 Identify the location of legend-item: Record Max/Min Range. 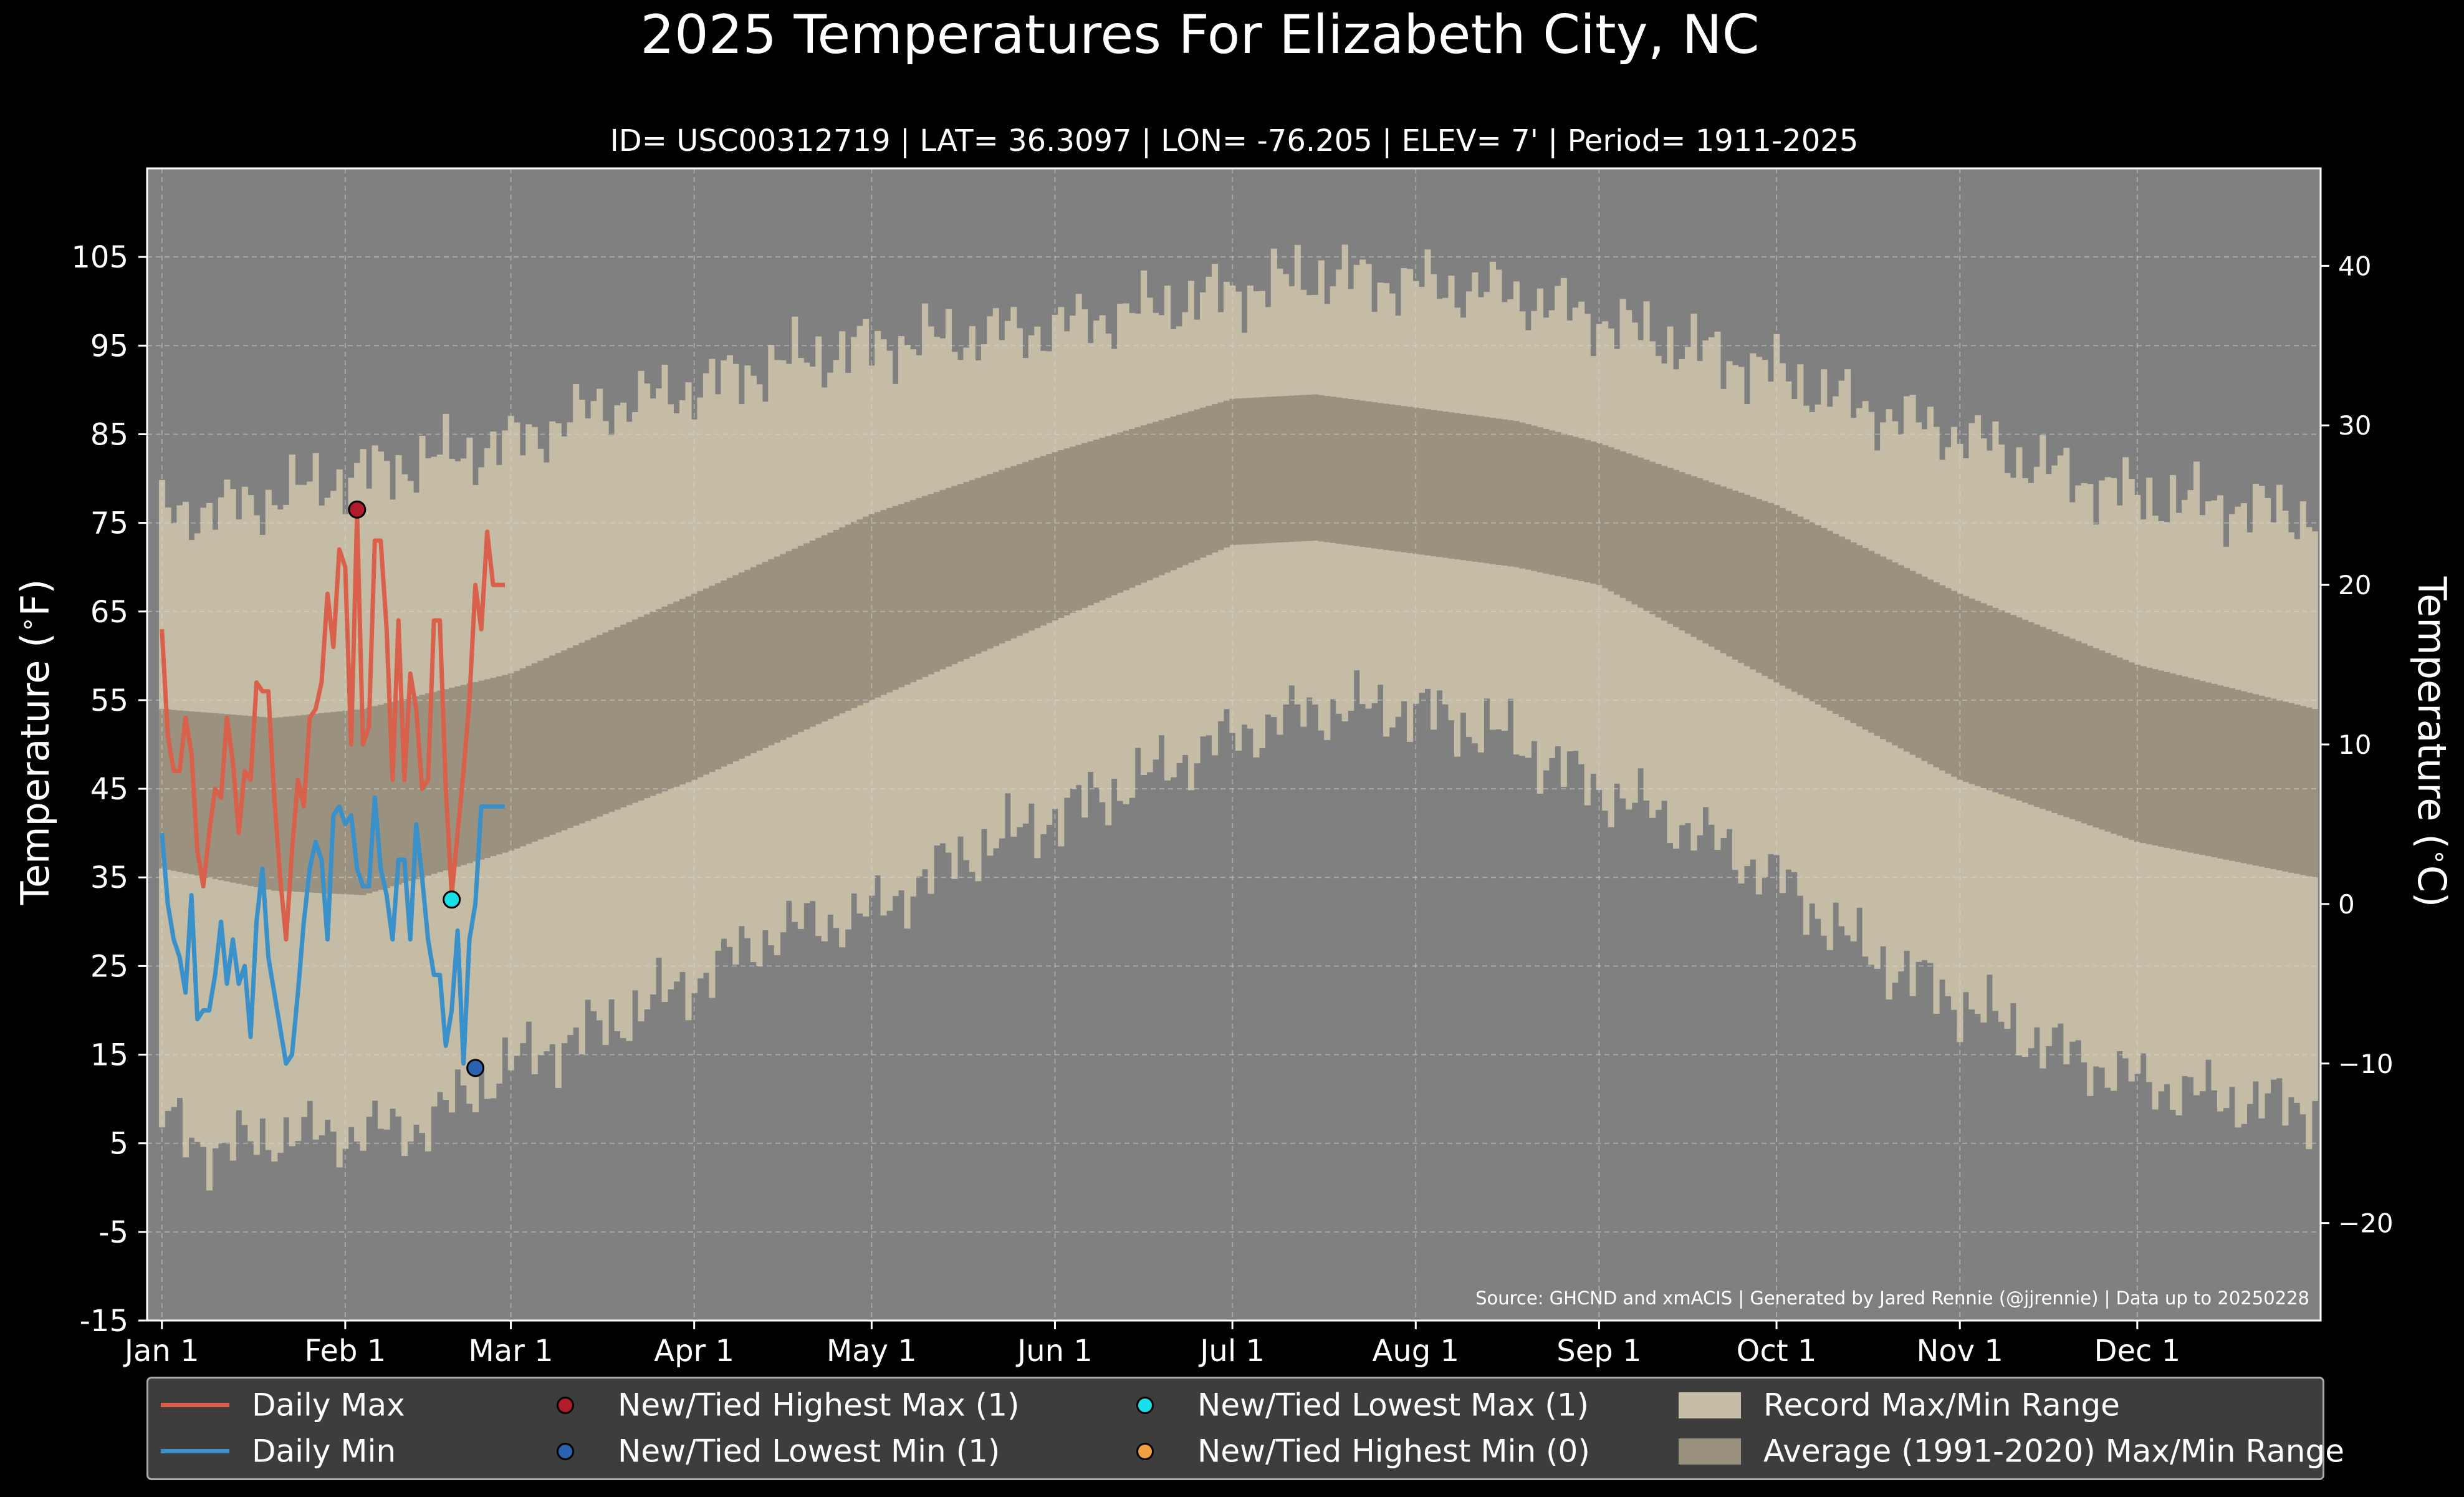
(1899, 1404).